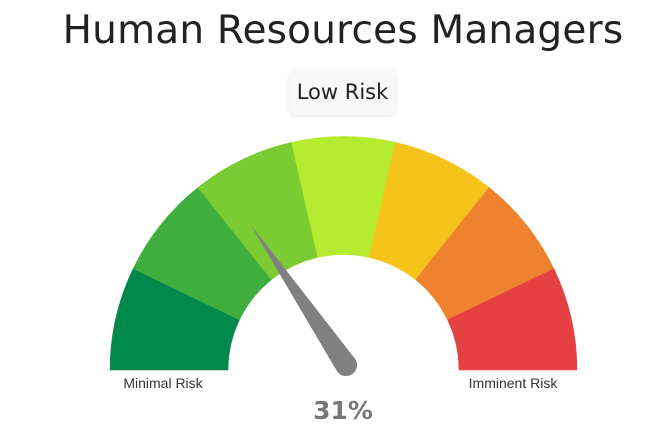 Image resolution: width=650 pixels, height=447 pixels. Describe the element at coordinates (163, 383) in the screenshot. I see `min-label: Minimal Risk` at that location.